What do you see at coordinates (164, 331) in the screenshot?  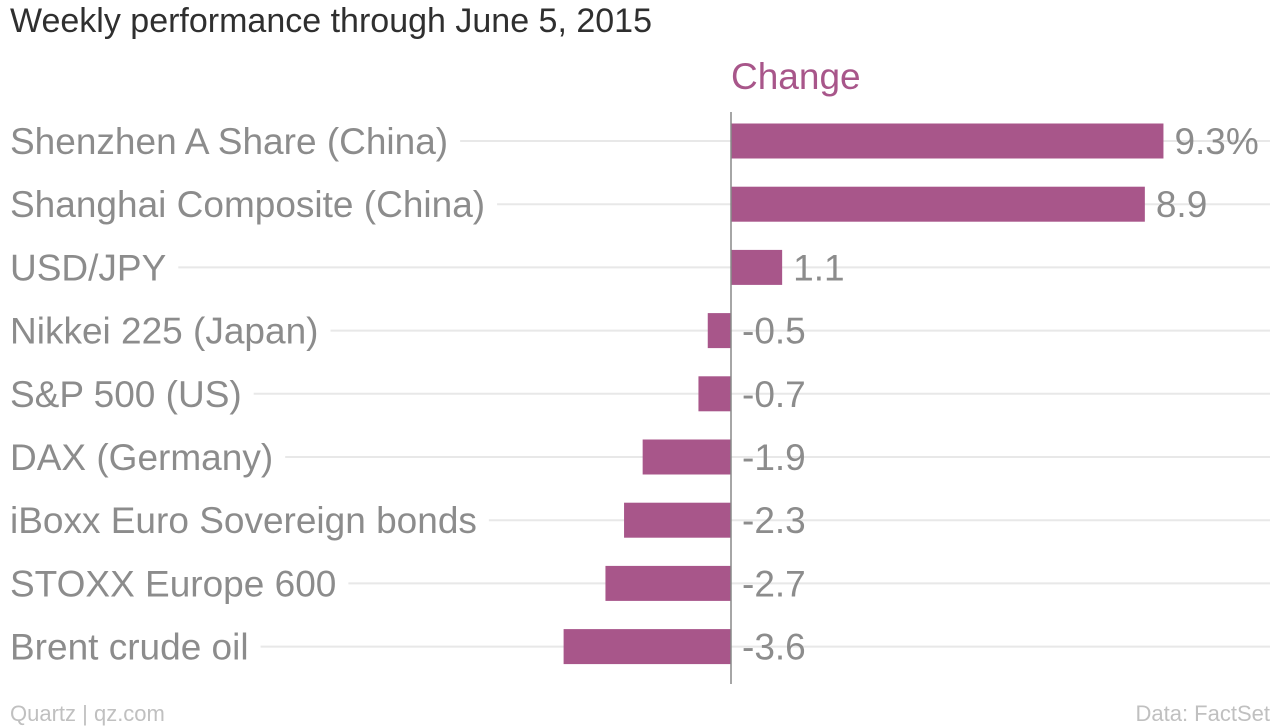 I see `category-label: Nikkei 225 (Japan)` at bounding box center [164, 331].